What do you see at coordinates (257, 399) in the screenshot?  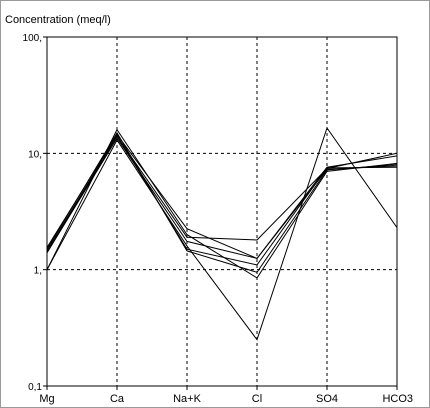 I see `x-tick-label: Cl` at bounding box center [257, 399].